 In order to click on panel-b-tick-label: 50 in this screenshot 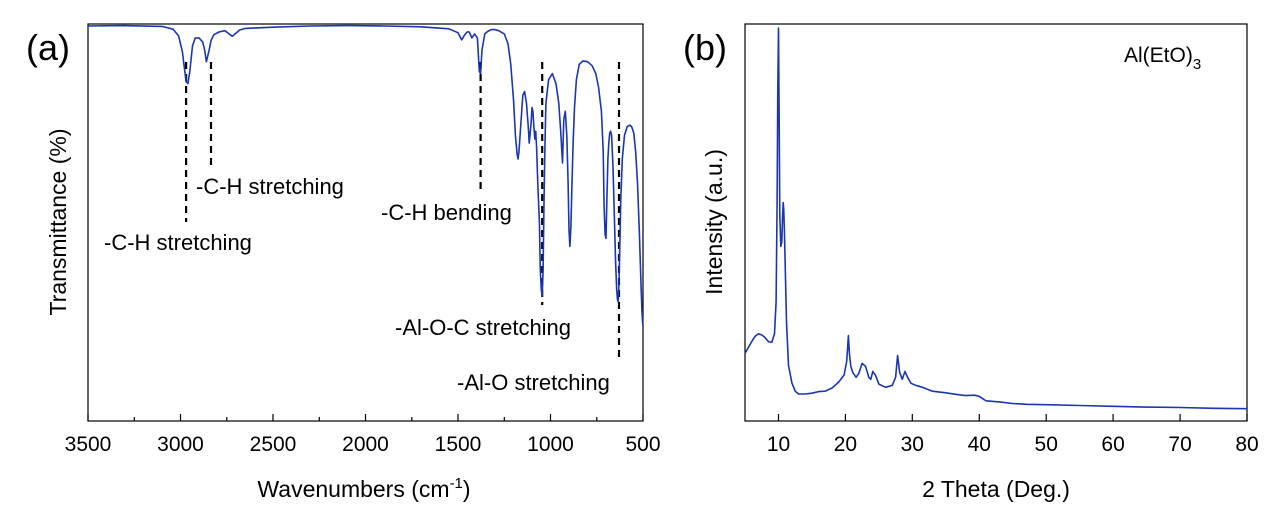, I will do `click(1046, 444)`.